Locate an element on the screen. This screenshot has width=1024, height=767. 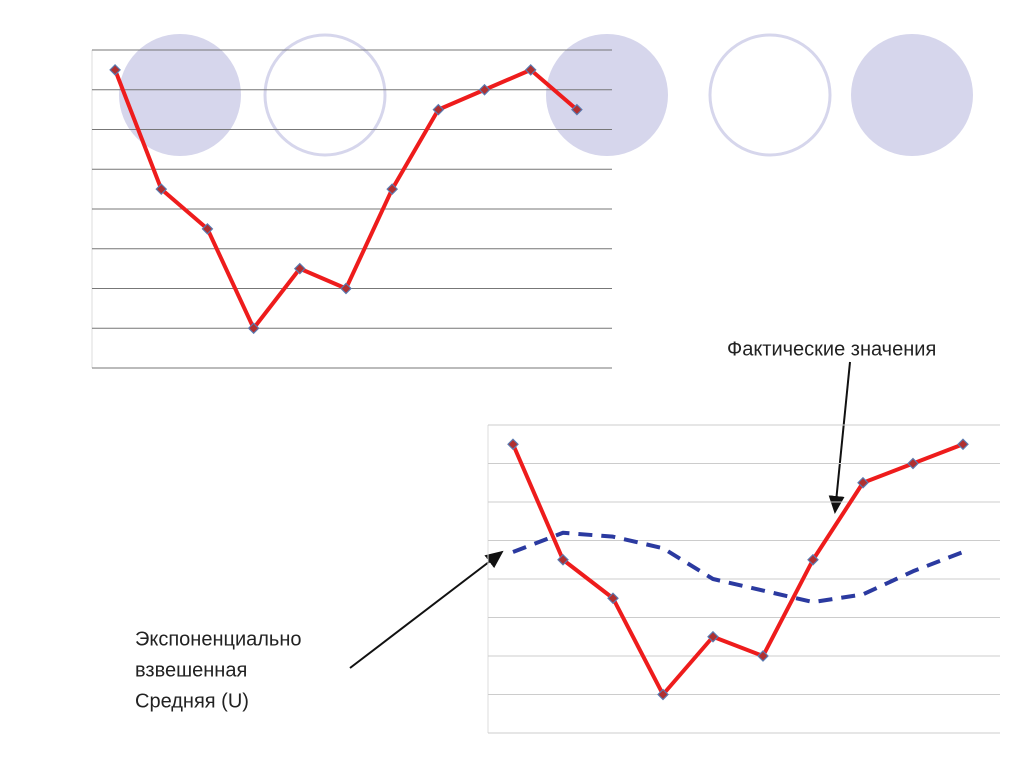
annotation: Фактические значения is located at coordinates (831, 349).